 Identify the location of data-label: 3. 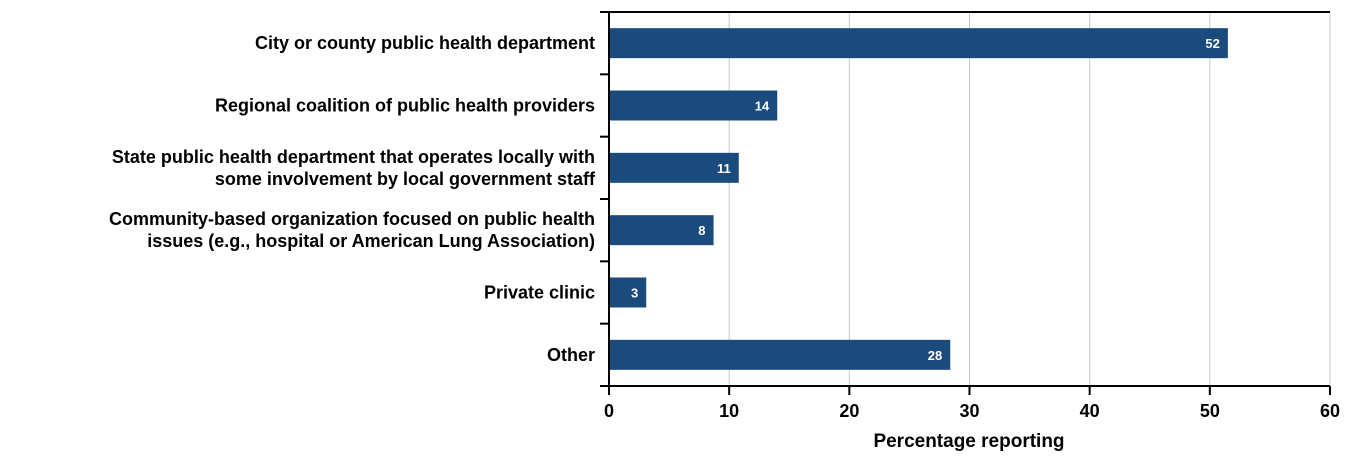
(634, 293).